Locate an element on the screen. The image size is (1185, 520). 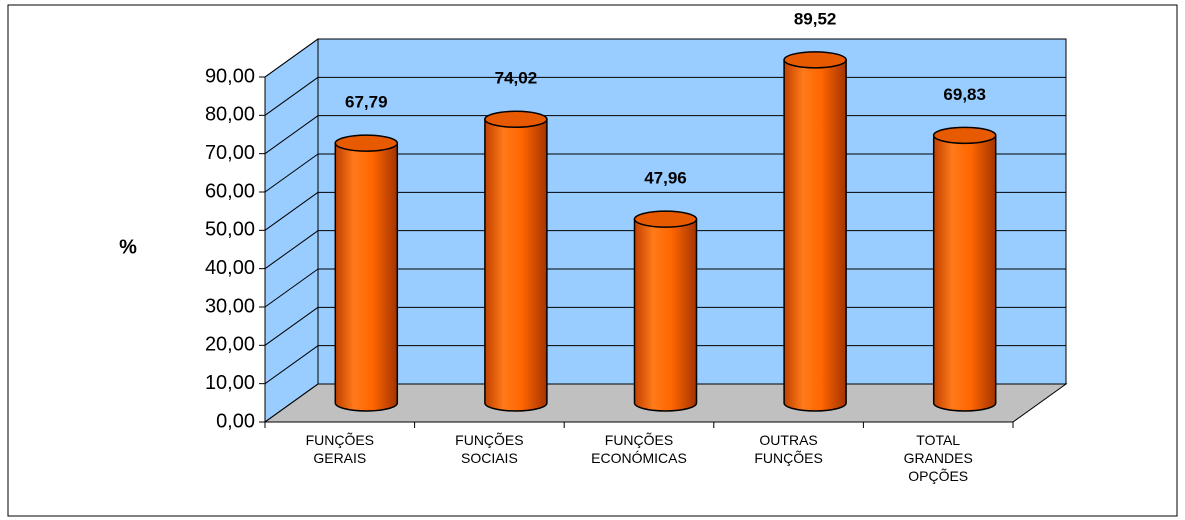
y-tick-label: 40,00 is located at coordinates (230, 268).